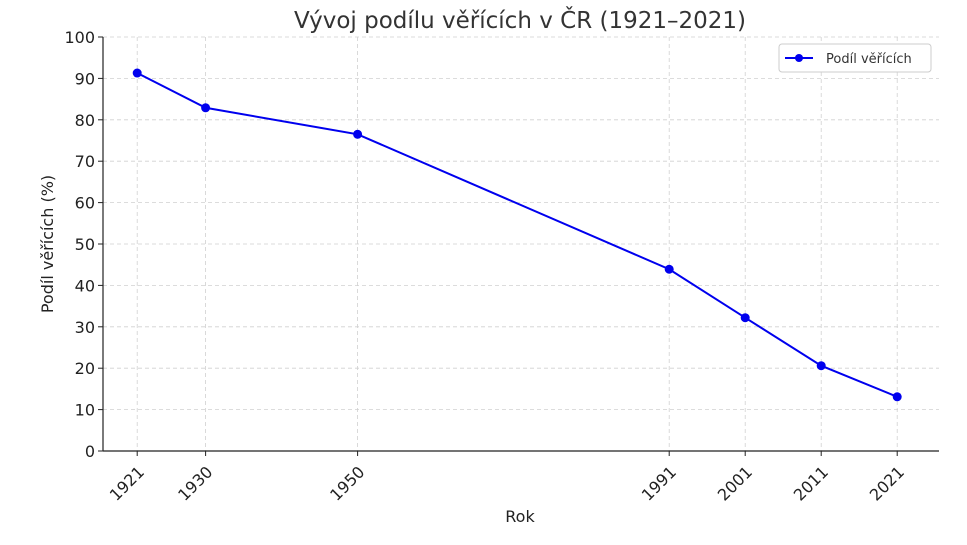 The image size is (967, 545). I want to click on x-tick-label: 1921, so click(127, 483).